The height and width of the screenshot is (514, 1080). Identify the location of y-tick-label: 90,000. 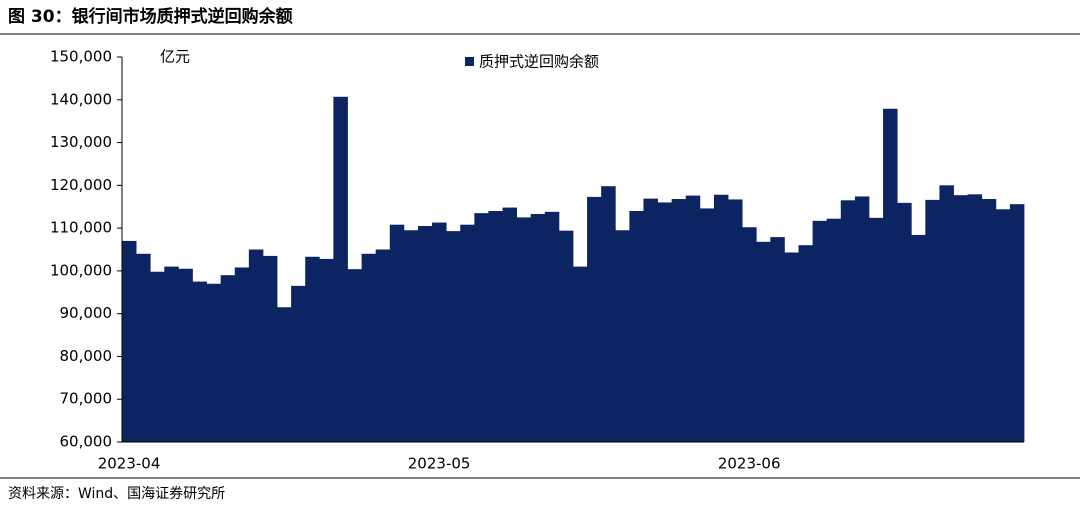
(86, 313).